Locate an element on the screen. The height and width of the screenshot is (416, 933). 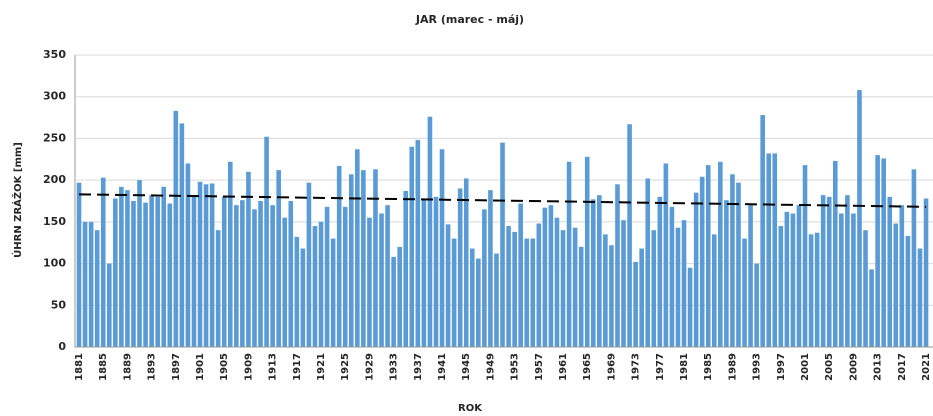
x-tick-label: 2009 is located at coordinates (853, 367).